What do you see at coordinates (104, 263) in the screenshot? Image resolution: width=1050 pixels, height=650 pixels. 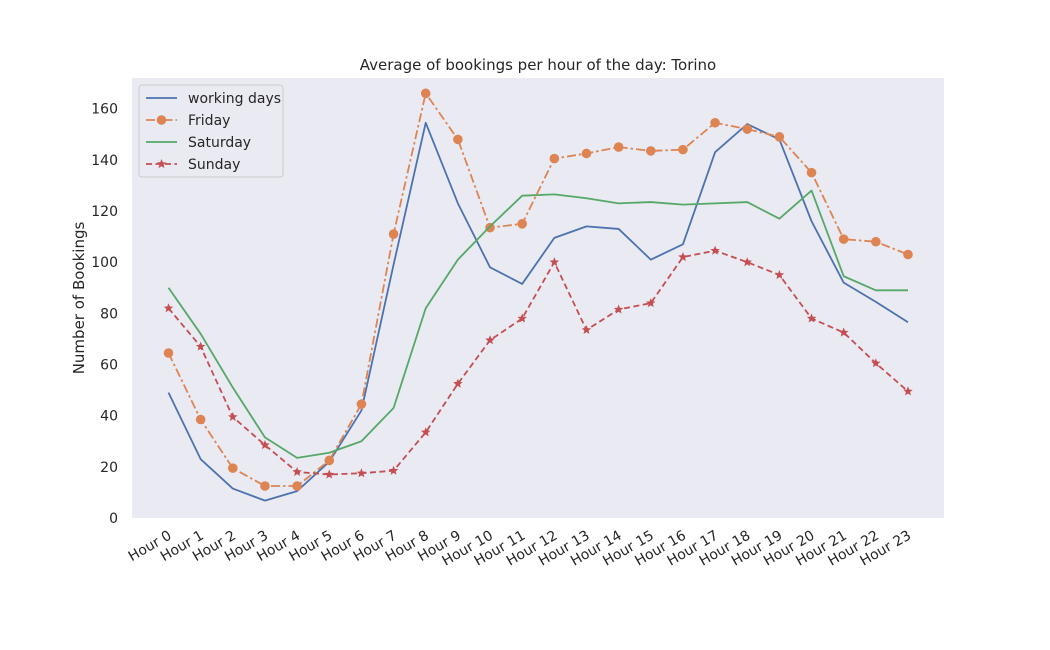 I see `y-tick-label: 100` at bounding box center [104, 263].